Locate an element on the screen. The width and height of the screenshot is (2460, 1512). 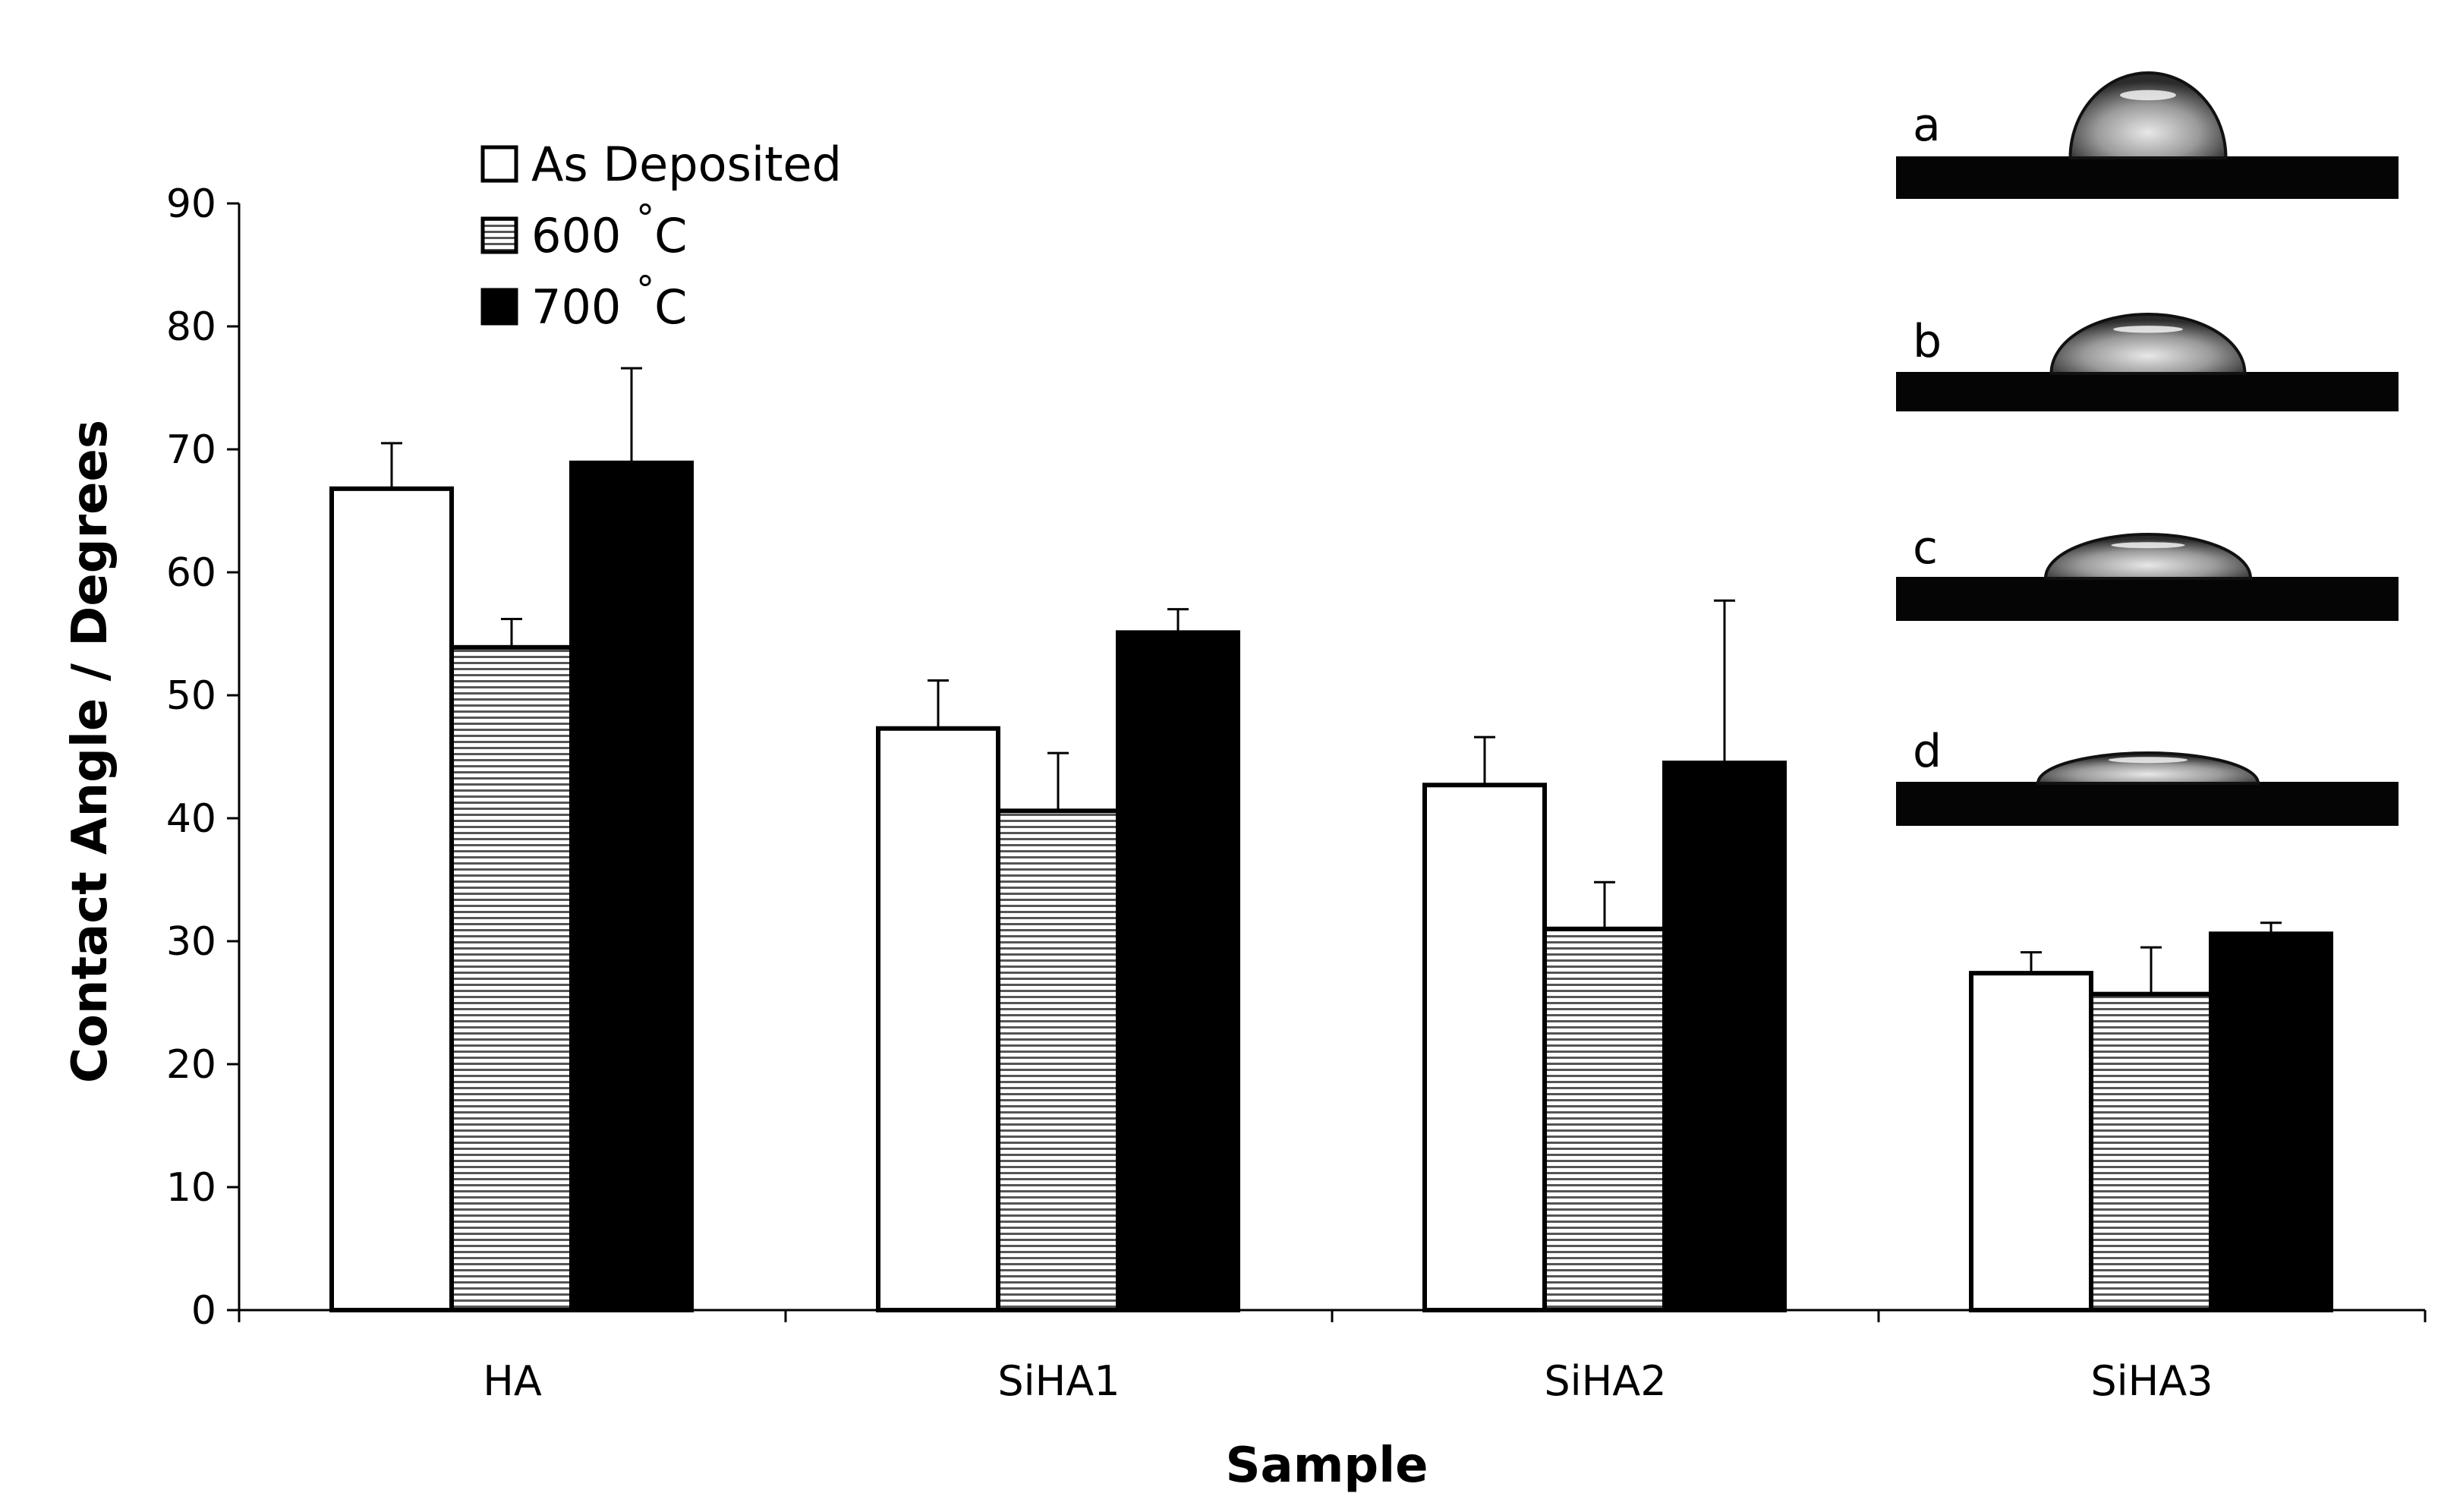
legend-label-600: 600 °C is located at coordinates (609, 230).